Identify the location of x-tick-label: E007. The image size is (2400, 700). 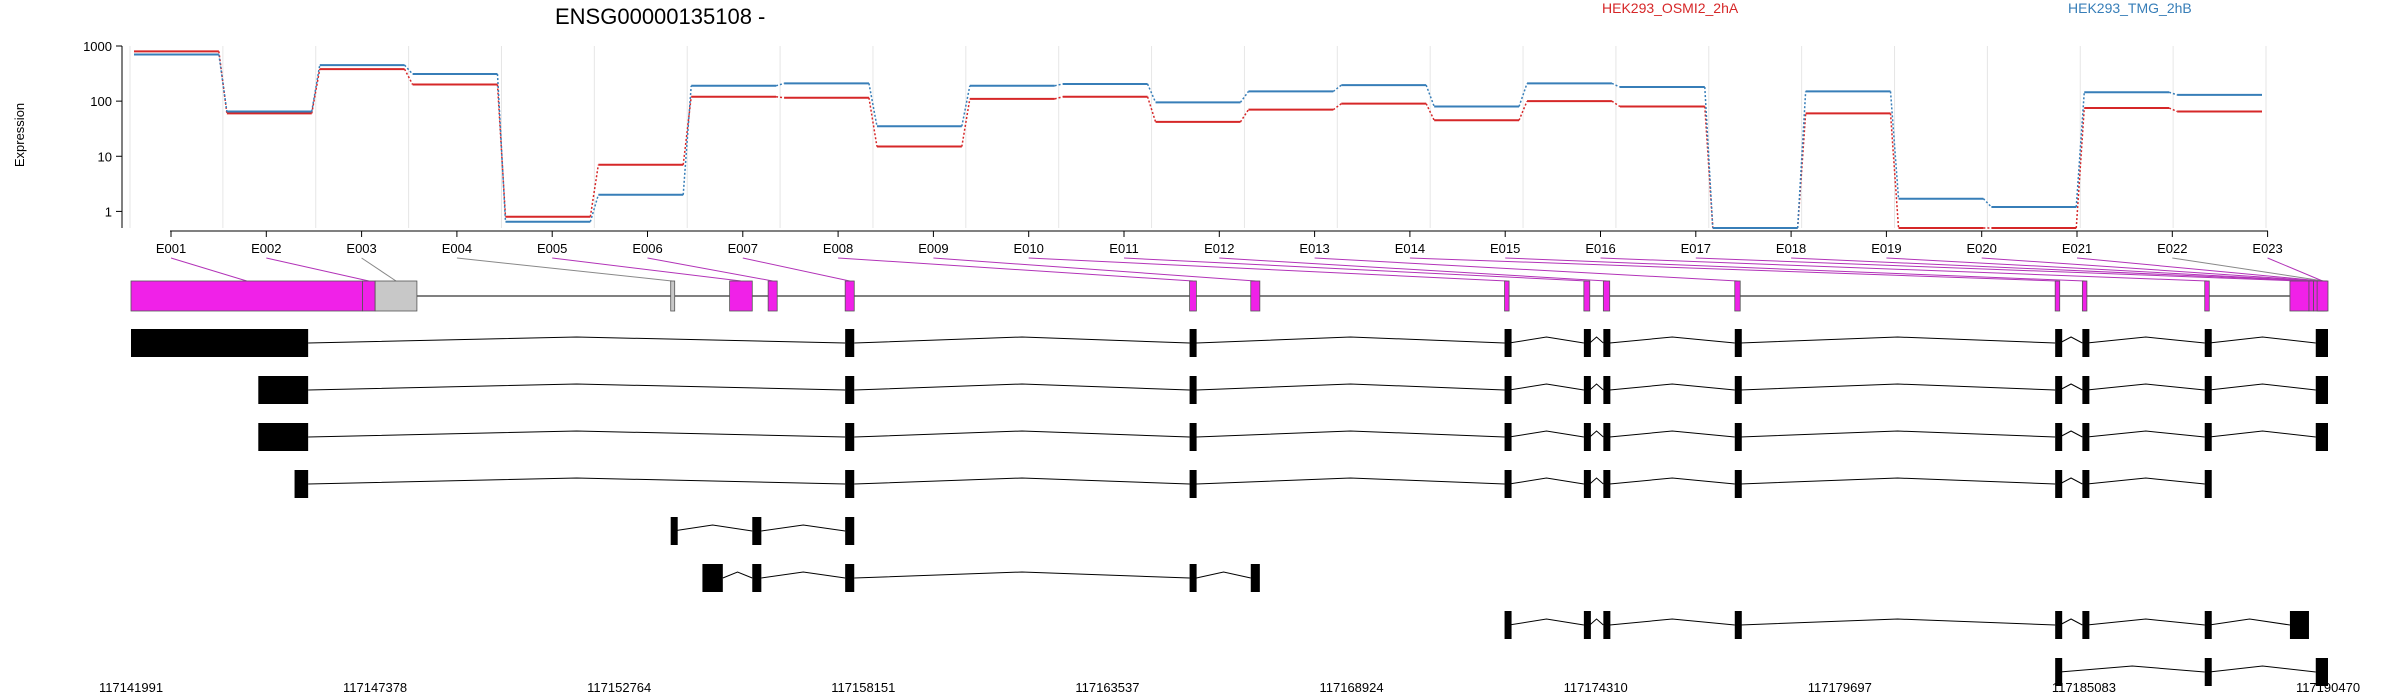
(743, 248).